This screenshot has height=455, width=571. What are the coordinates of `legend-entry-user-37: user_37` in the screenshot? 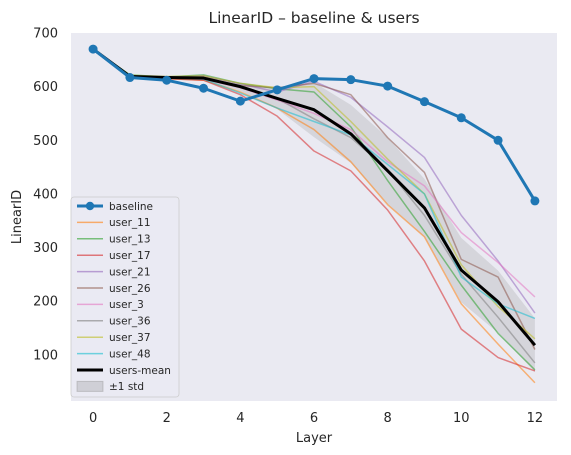 It's located at (114, 338).